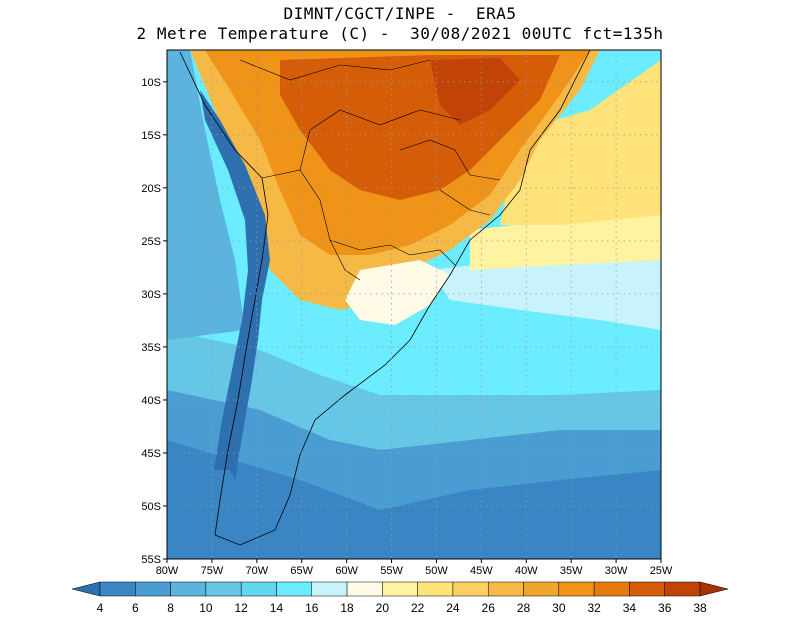 This screenshot has height=618, width=800. What do you see at coordinates (594, 608) in the screenshot?
I see `colorbar-label: 32` at bounding box center [594, 608].